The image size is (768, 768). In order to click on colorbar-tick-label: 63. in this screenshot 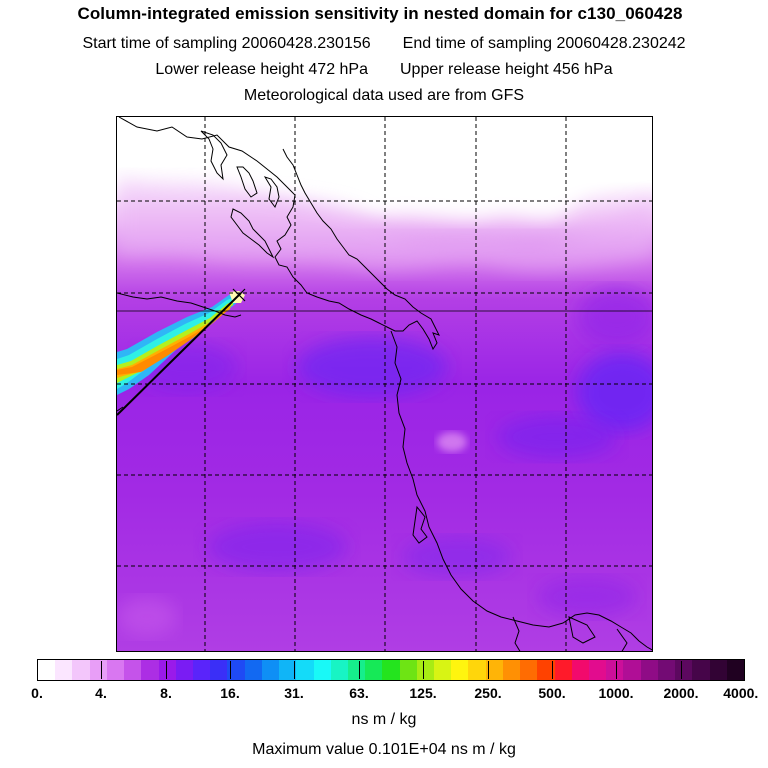, I will do `click(359, 693)`.